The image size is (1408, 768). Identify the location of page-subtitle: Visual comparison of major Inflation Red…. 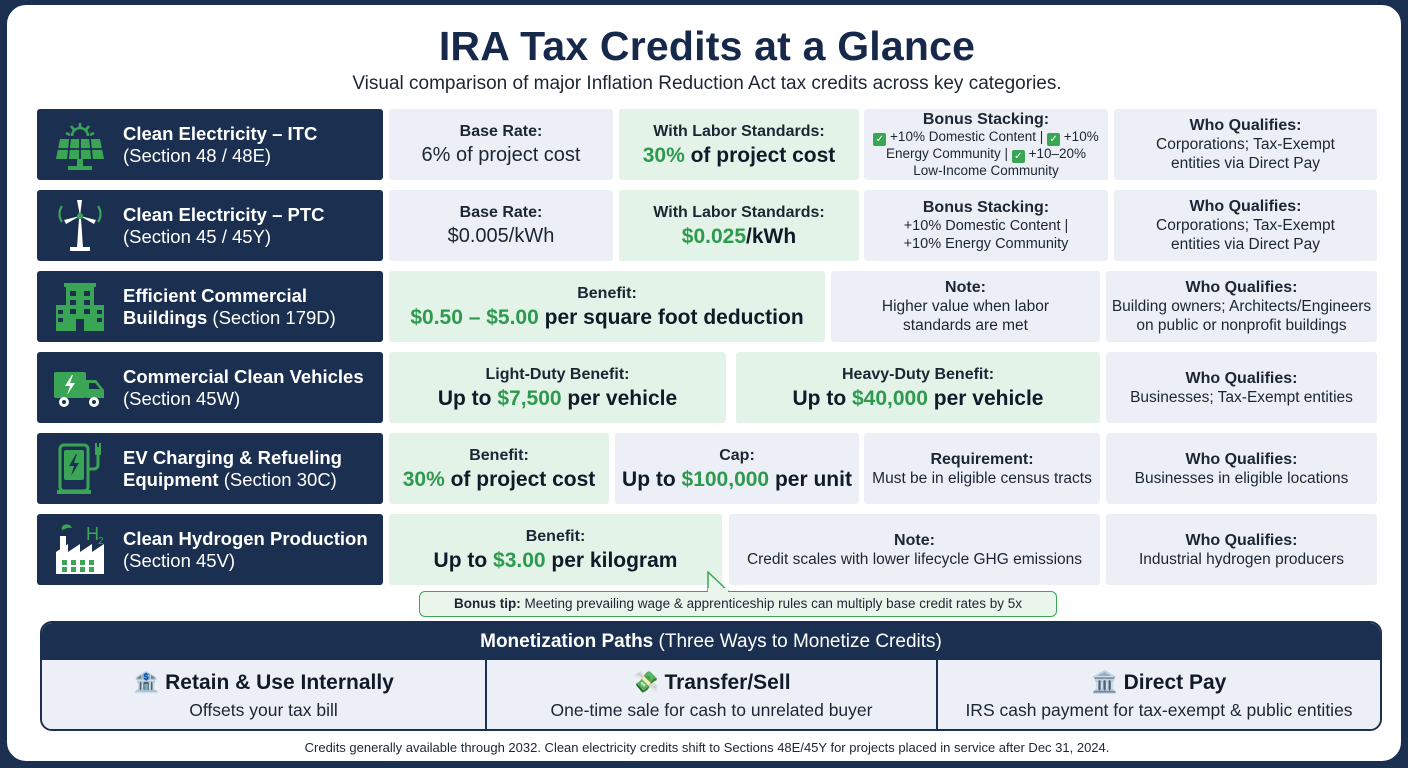
(707, 83).